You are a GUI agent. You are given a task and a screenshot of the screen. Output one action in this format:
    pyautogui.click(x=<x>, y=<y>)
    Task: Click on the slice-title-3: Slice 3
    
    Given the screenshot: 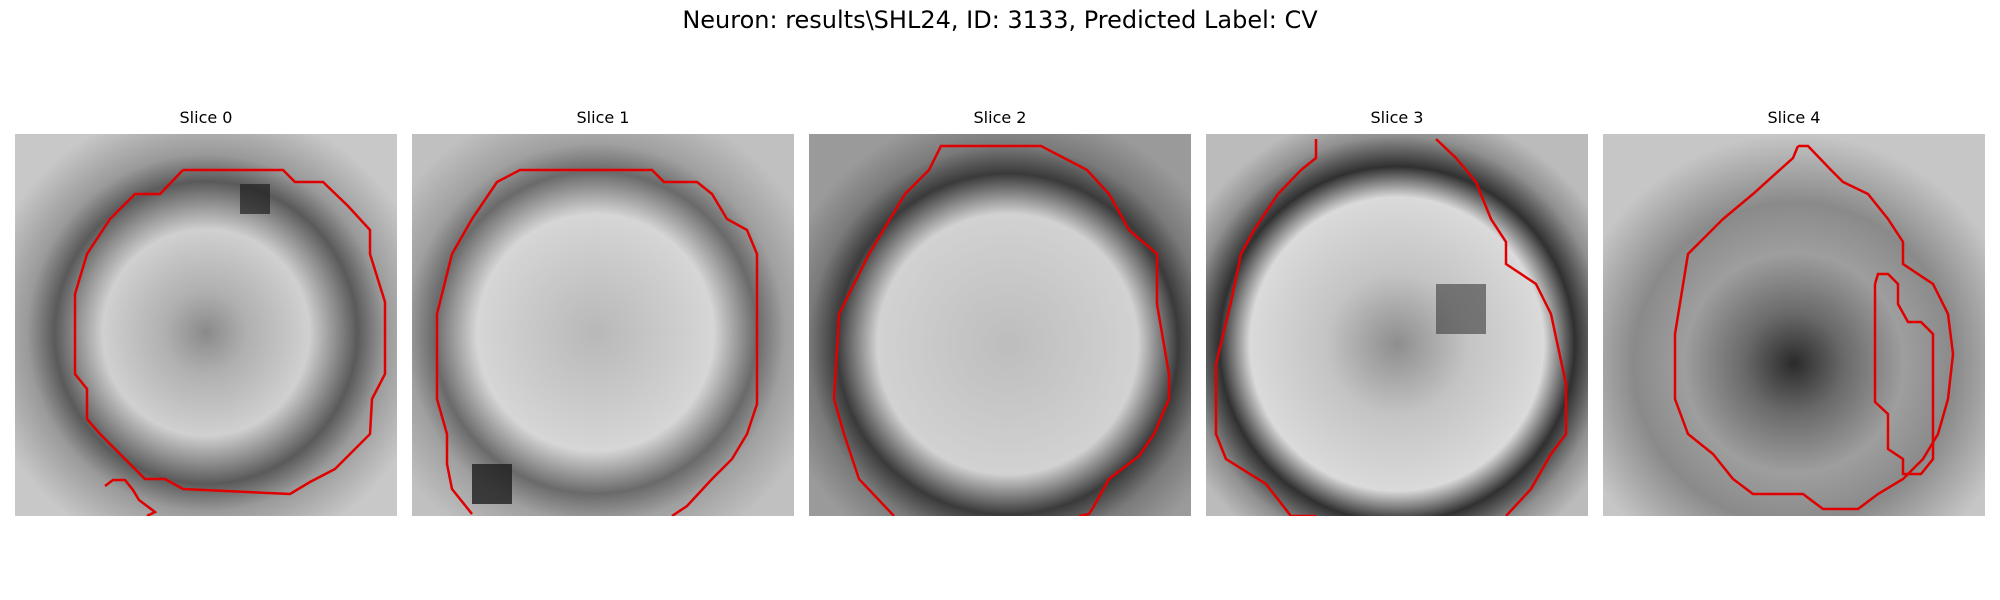 What is the action you would take?
    pyautogui.click(x=1397, y=117)
    